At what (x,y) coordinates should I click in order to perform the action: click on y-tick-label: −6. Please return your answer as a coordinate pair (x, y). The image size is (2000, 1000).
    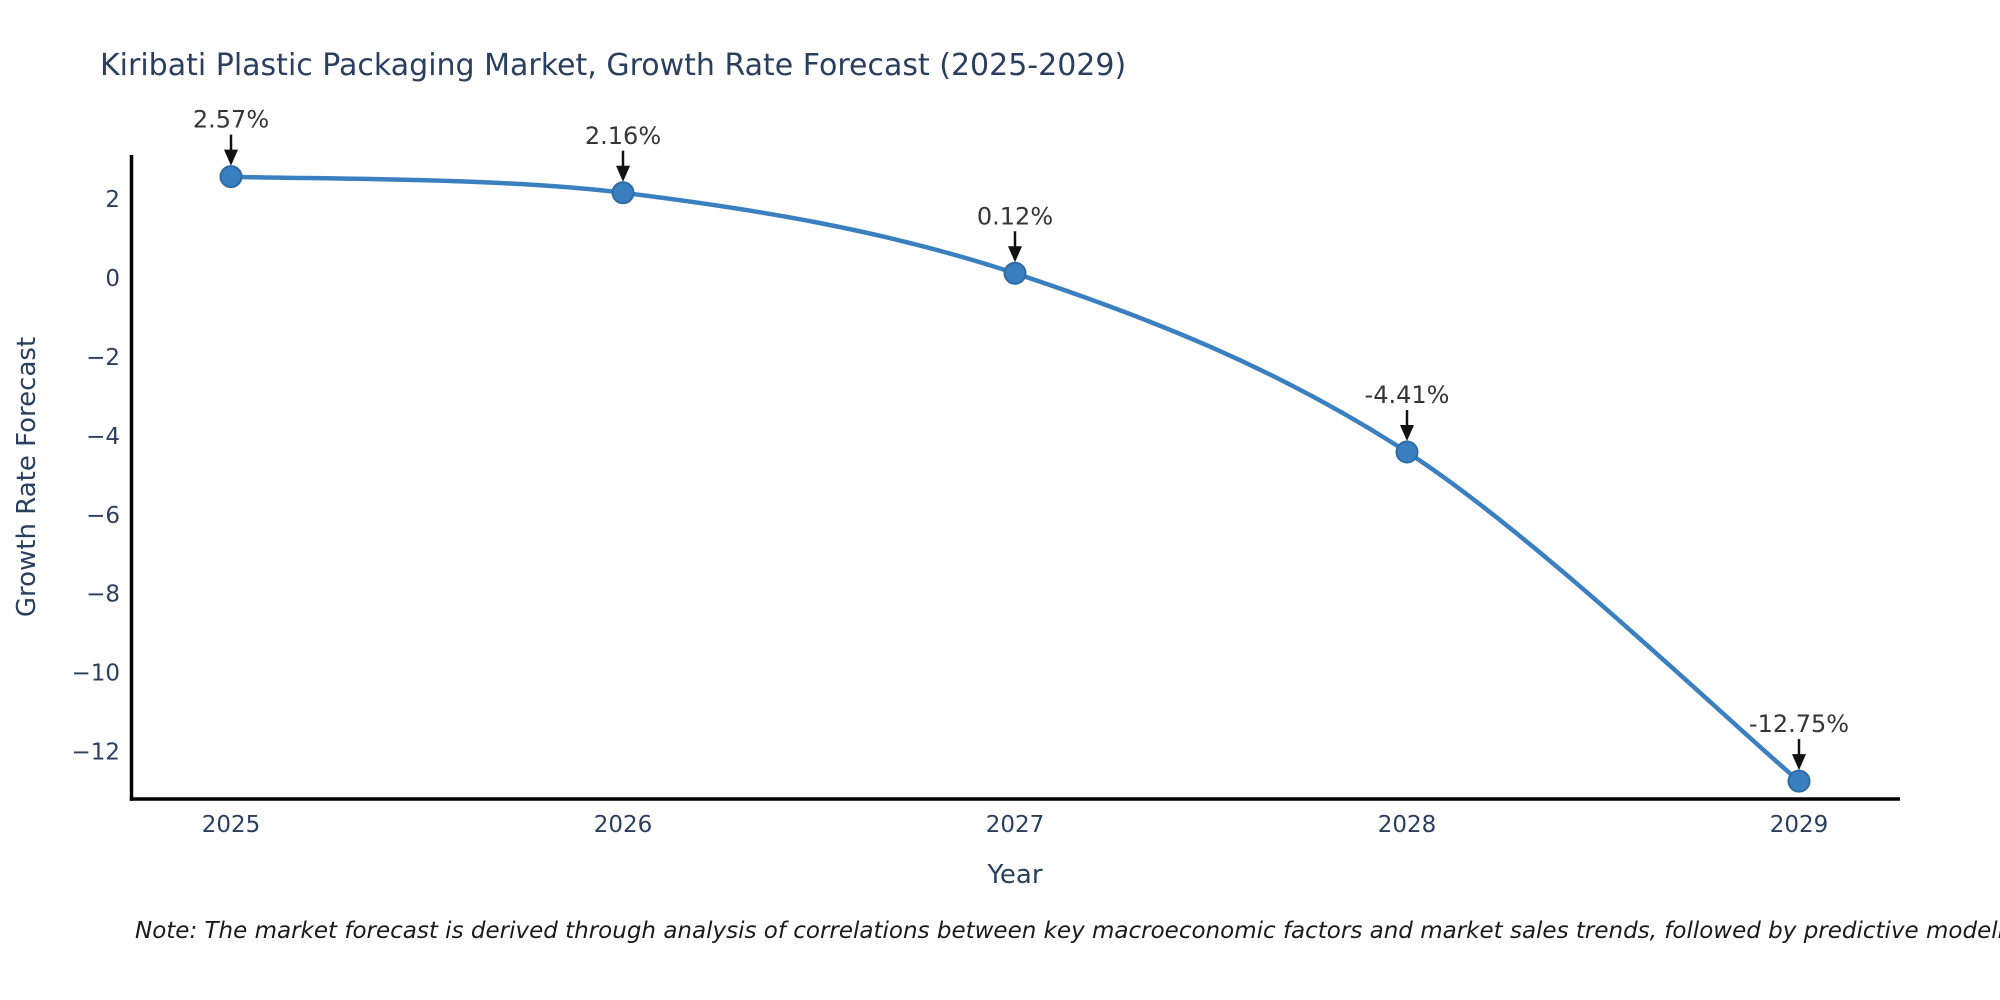
    Looking at the image, I should click on (103, 516).